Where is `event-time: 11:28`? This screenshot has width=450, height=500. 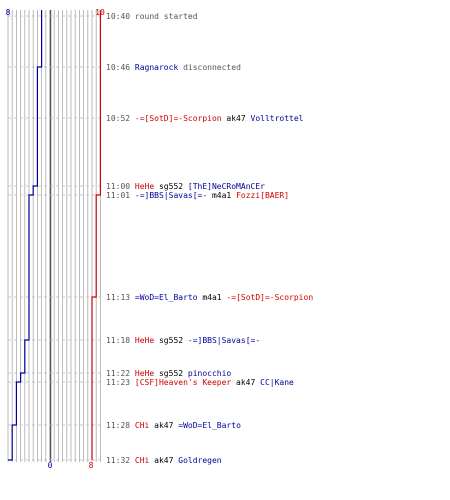 event-time: 11:28 is located at coordinates (120, 425).